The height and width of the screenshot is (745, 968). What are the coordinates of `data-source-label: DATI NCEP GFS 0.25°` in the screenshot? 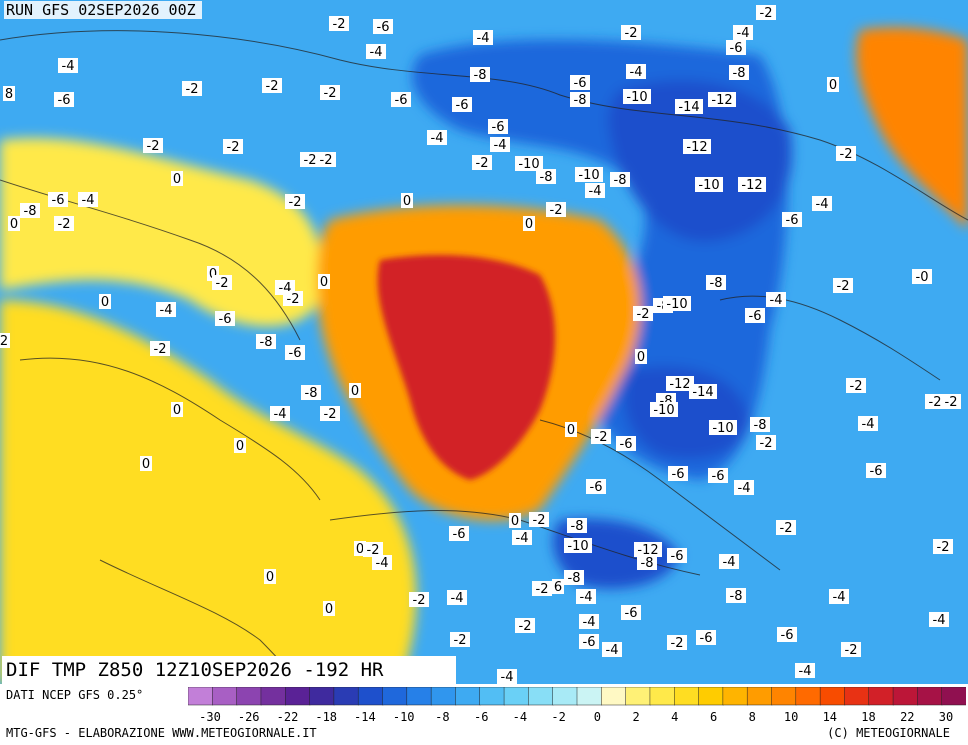 It's located at (75, 695).